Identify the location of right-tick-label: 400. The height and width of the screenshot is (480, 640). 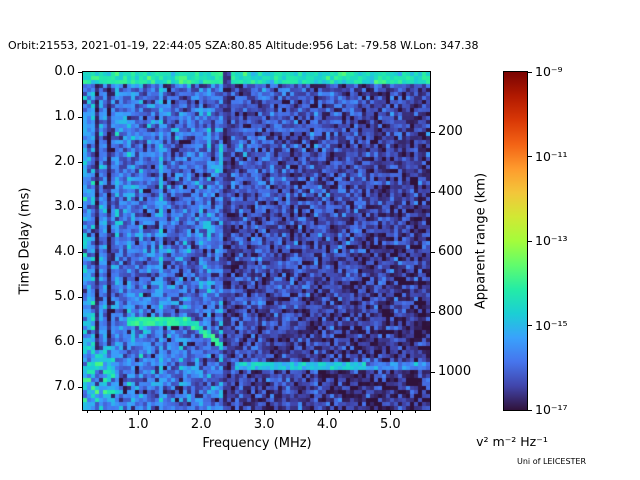
(450, 192).